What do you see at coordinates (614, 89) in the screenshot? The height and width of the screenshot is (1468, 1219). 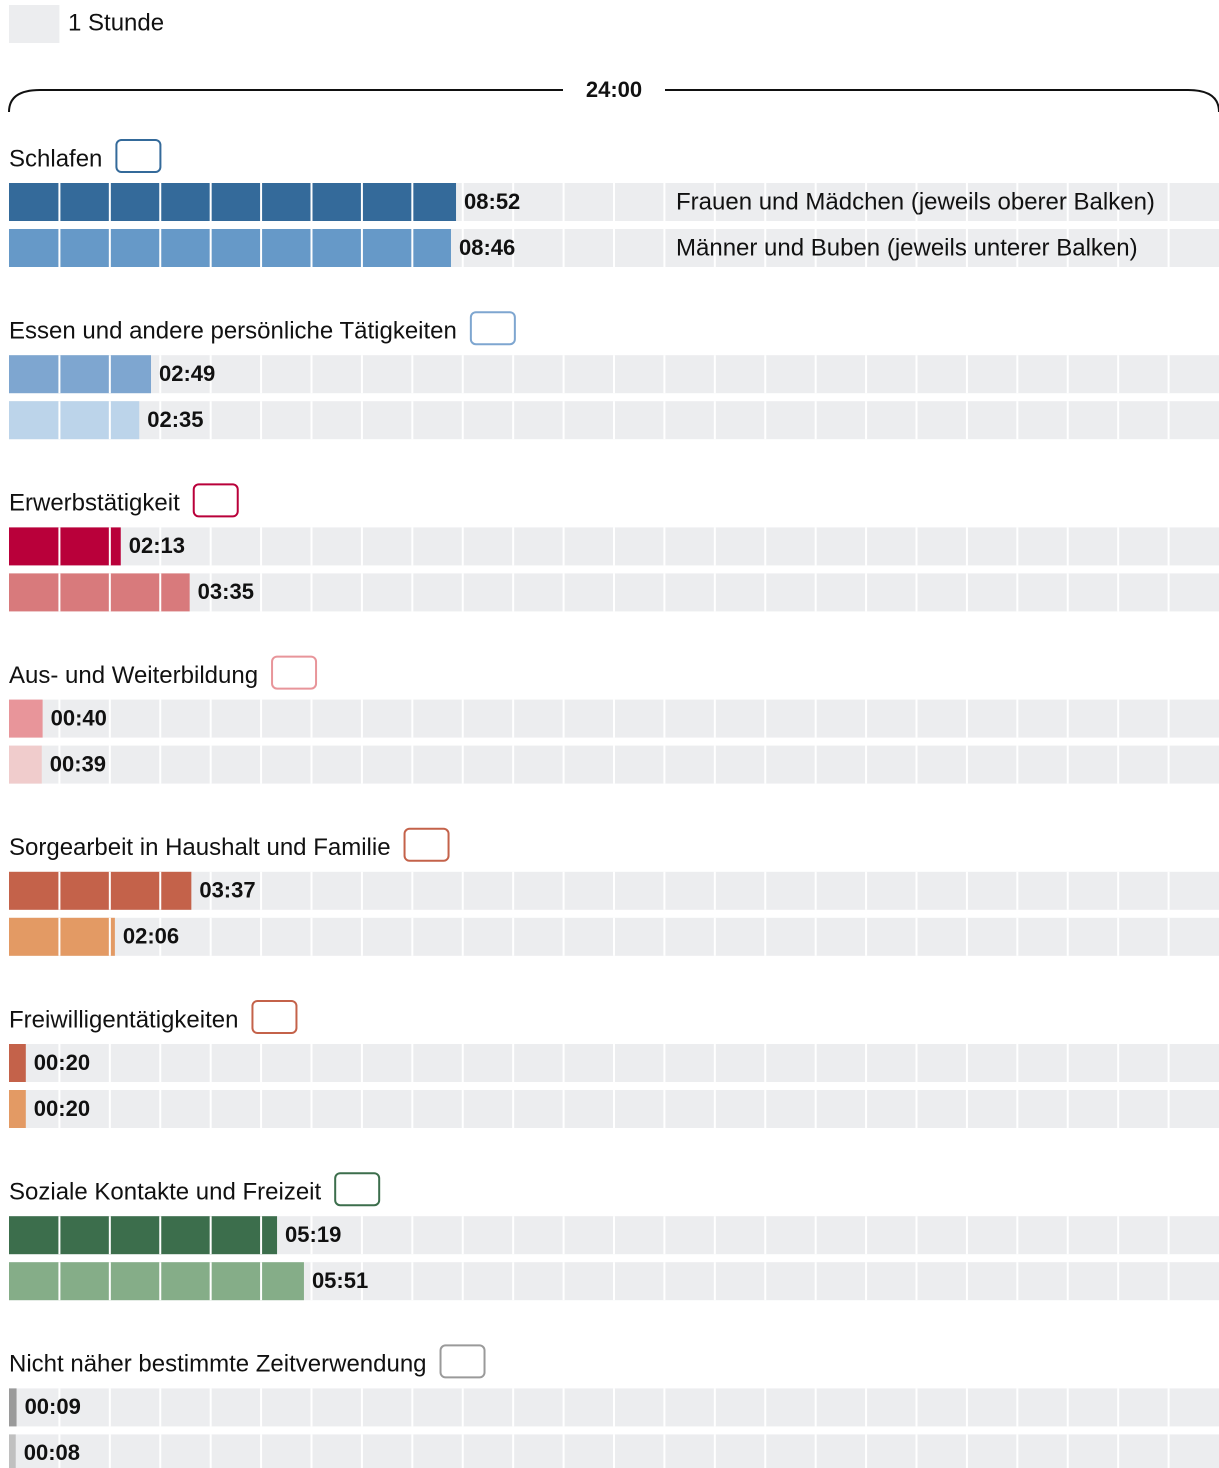 I see `span-label: 24:00` at bounding box center [614, 89].